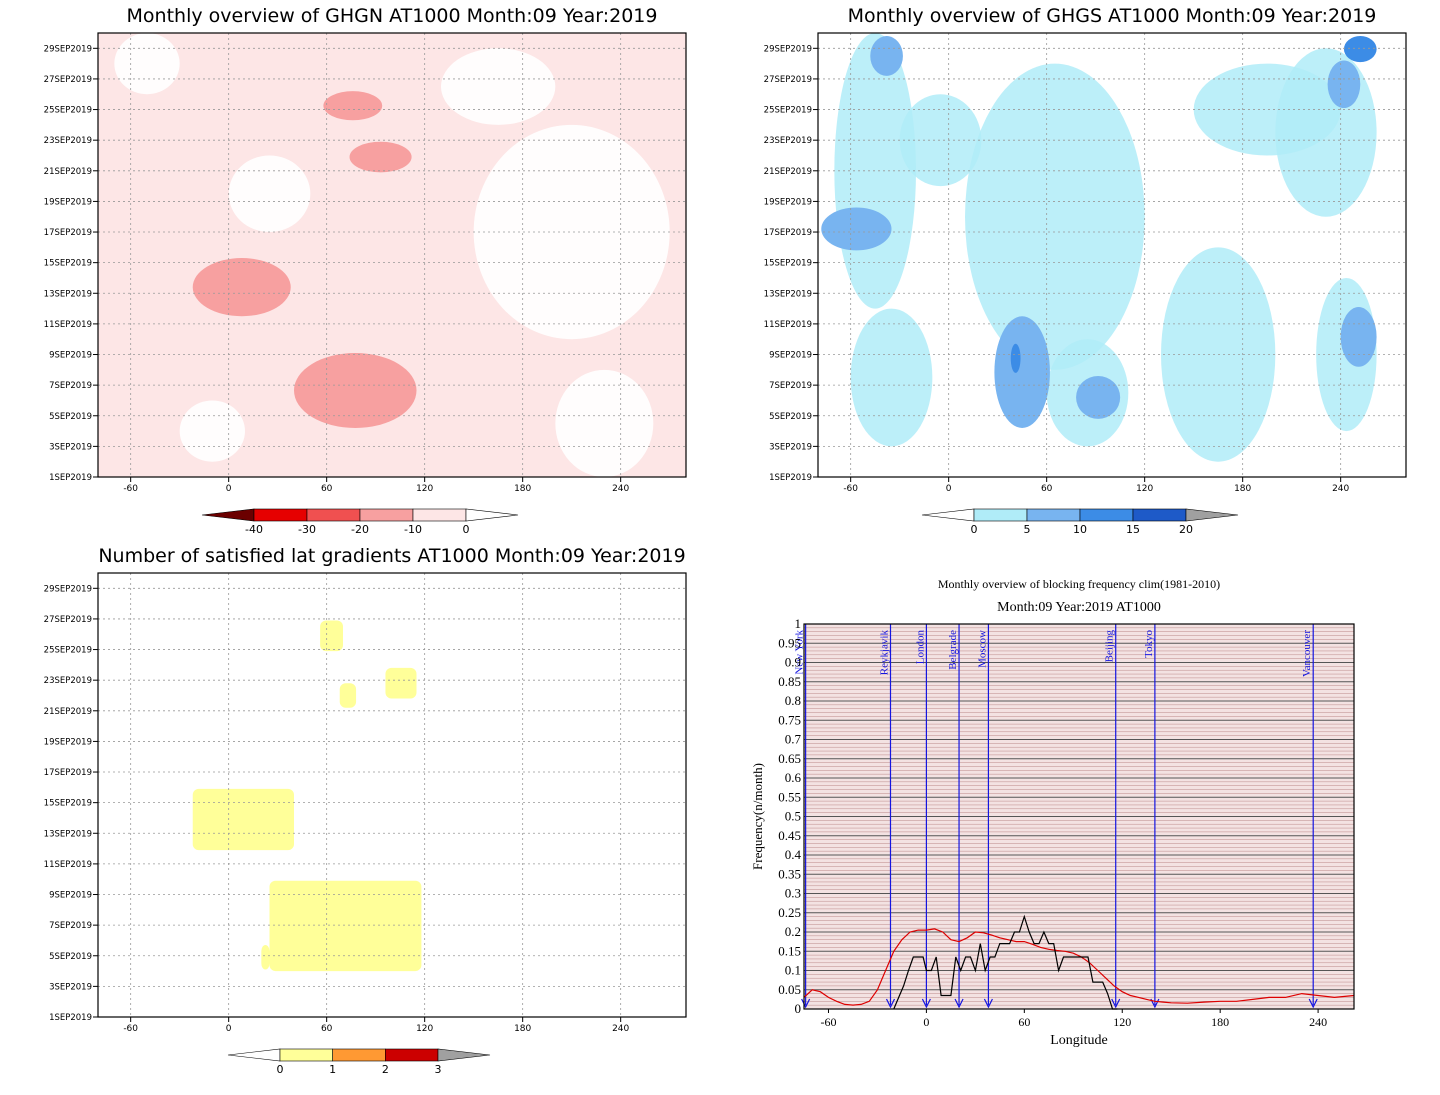 Image resolution: width=1440 pixels, height=1095 pixels. Describe the element at coordinates (793, 931) in the screenshot. I see `y-tick-label: 0.2` at that location.